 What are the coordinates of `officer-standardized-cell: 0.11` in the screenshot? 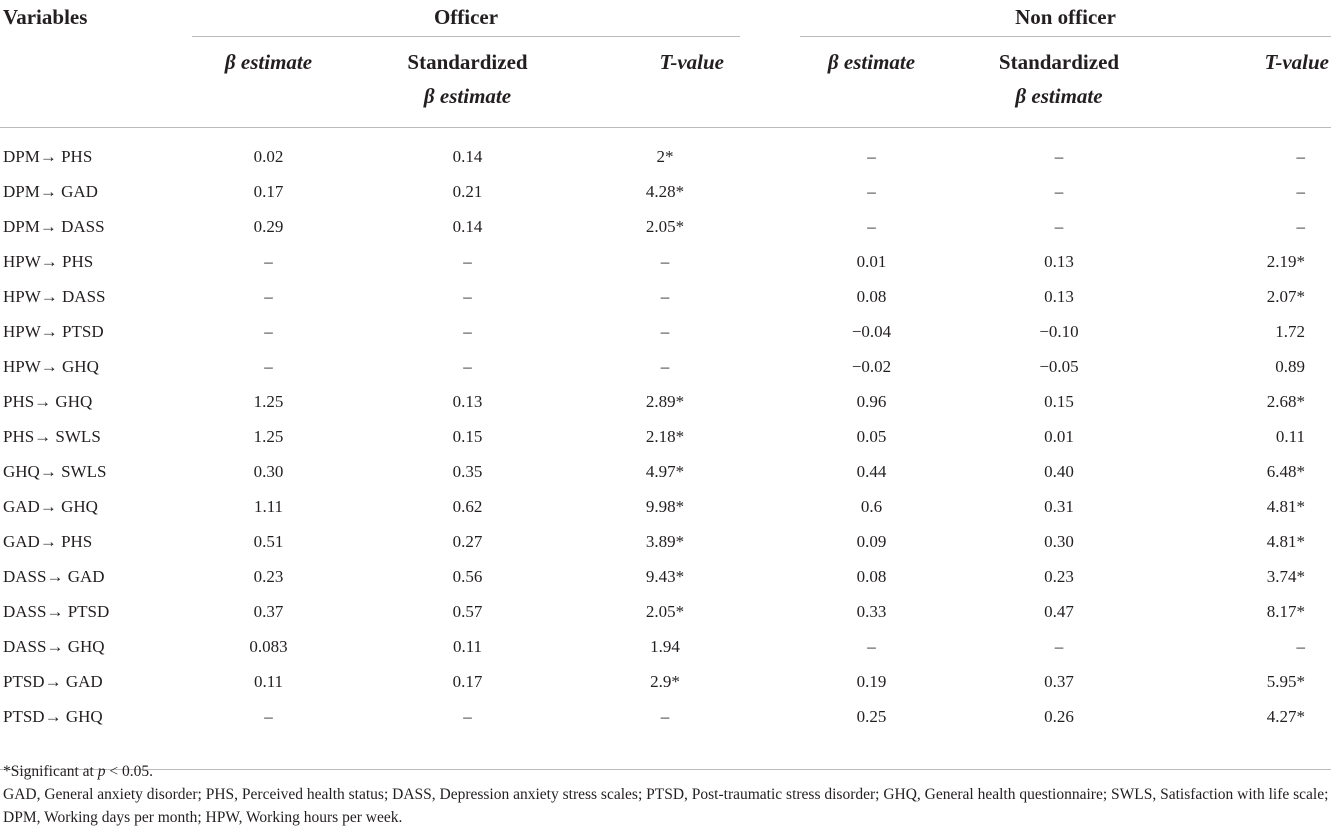 It's located at (467, 646).